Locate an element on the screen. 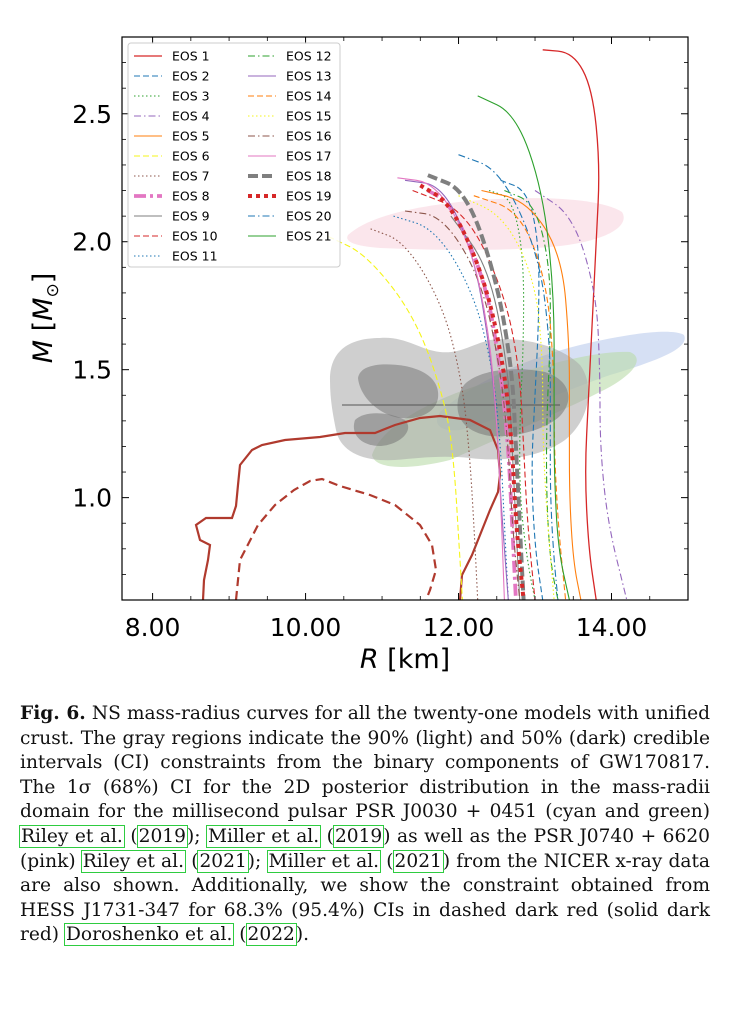 The height and width of the screenshot is (1023, 741). citation-year-link: 2022 is located at coordinates (271, 935).